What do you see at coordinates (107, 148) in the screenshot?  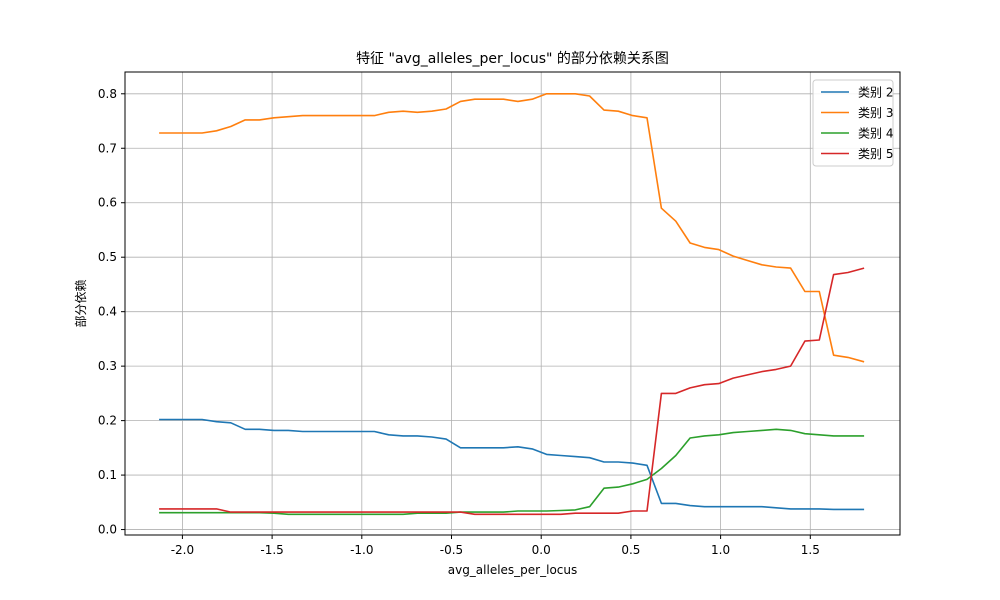 I see `y-tick-label: 0.7` at bounding box center [107, 148].